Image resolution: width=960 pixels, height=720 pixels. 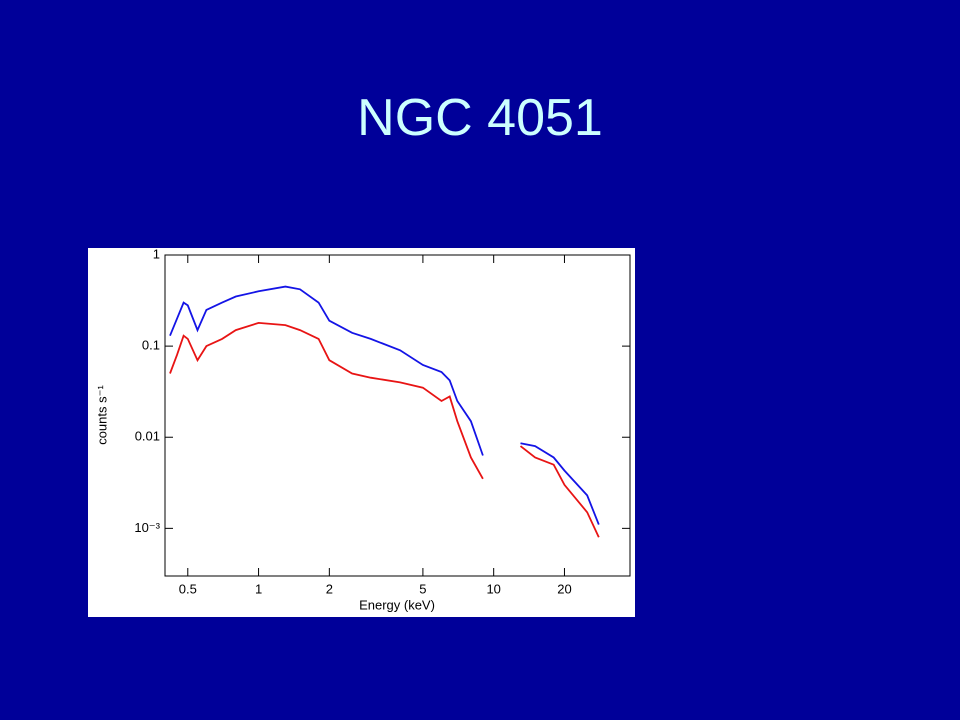 I want to click on x-tick-label: 5, so click(x=422, y=588).